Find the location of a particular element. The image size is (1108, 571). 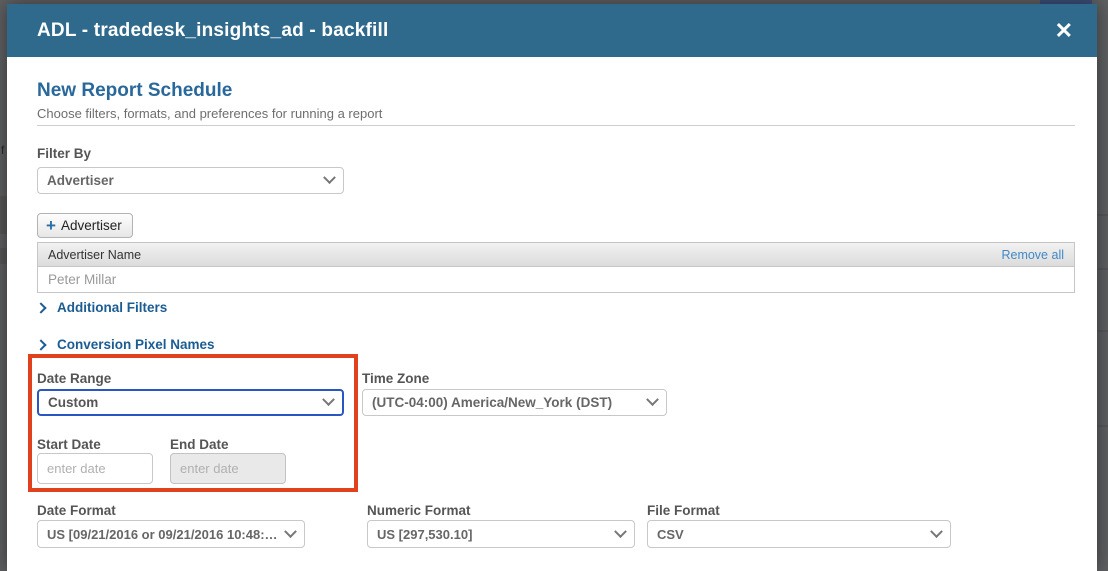

add-advertiser-label: Advertiser is located at coordinates (91, 225).